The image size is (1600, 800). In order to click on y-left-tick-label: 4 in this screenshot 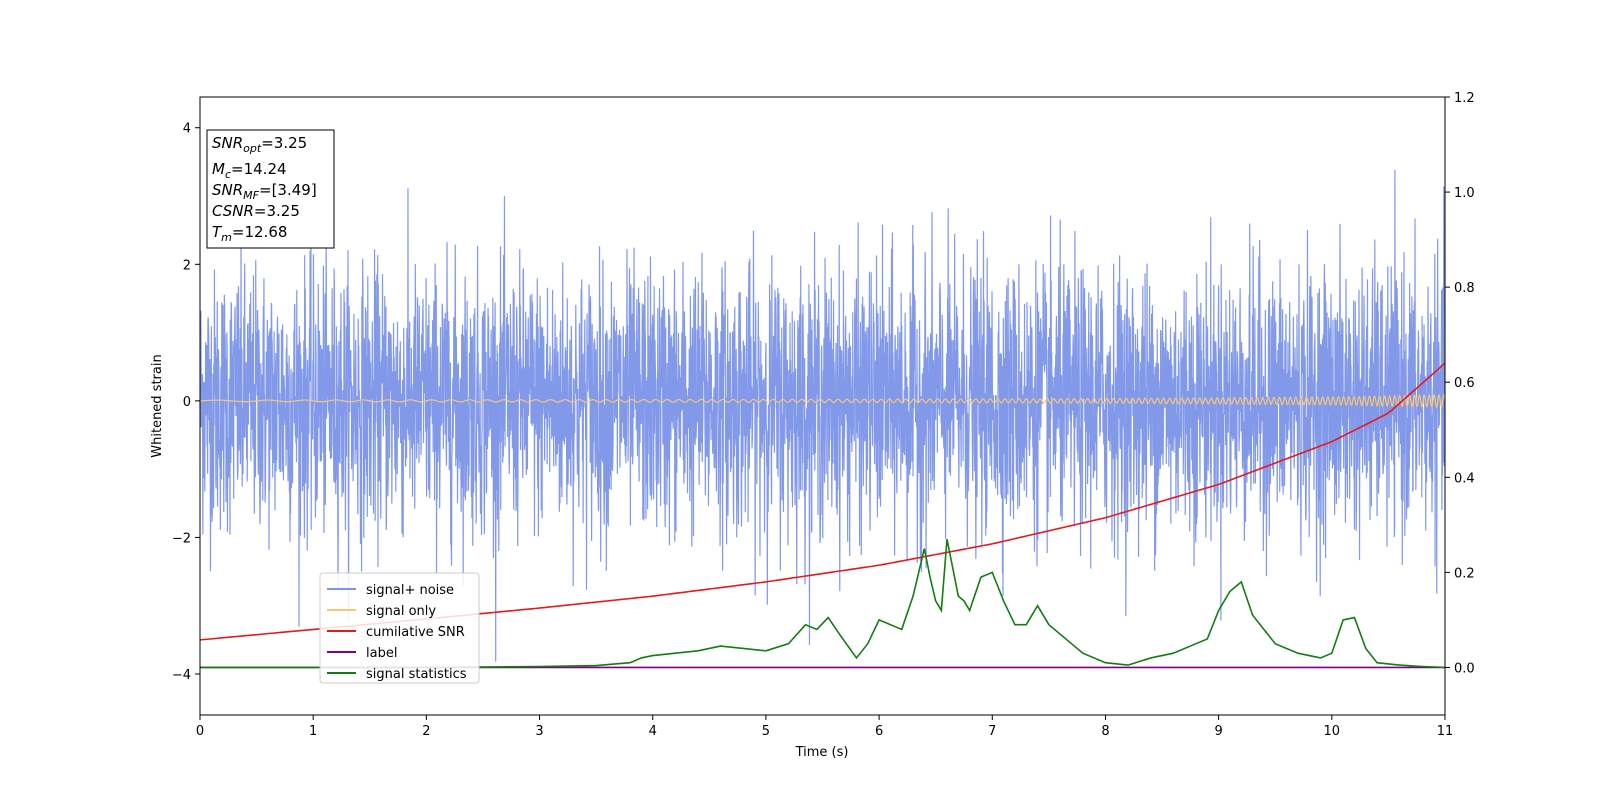, I will do `click(187, 129)`.